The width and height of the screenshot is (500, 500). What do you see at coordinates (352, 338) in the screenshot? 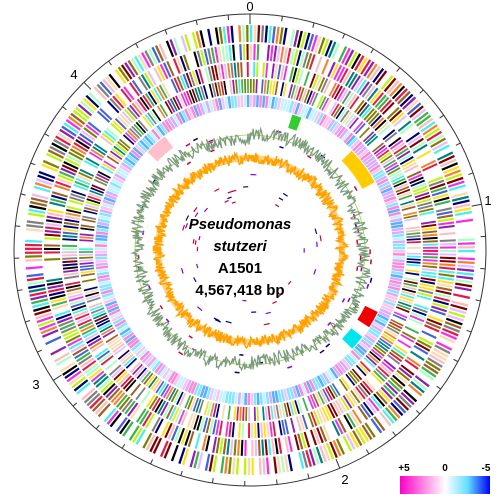
I see `island-block-cyan` at bounding box center [352, 338].